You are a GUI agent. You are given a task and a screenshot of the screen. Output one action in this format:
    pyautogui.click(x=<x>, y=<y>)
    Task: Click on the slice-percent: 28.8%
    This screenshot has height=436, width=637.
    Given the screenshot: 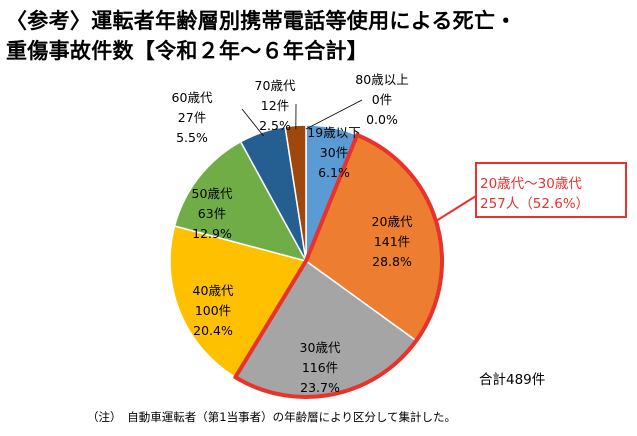 What is the action you would take?
    pyautogui.click(x=392, y=261)
    